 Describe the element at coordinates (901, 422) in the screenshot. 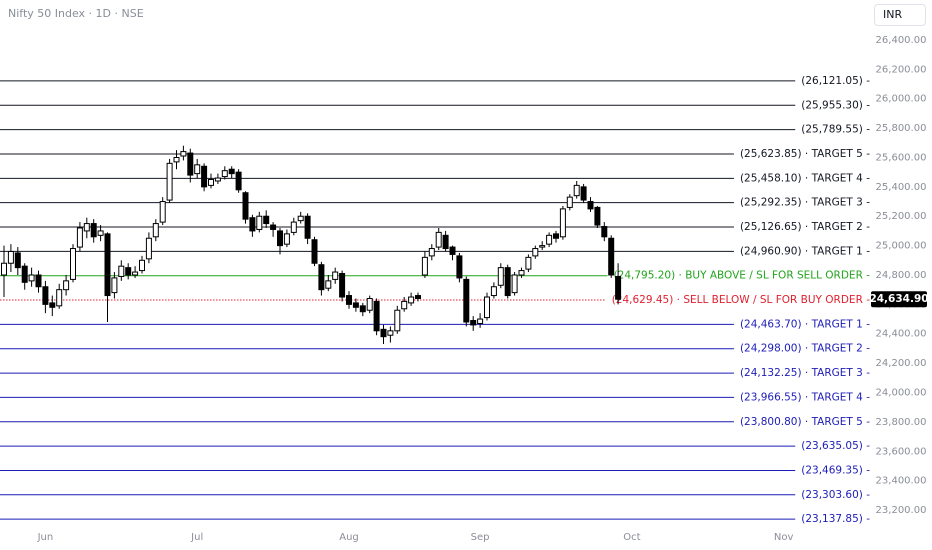

I see `y-tick-label: 23,800.00` at that location.